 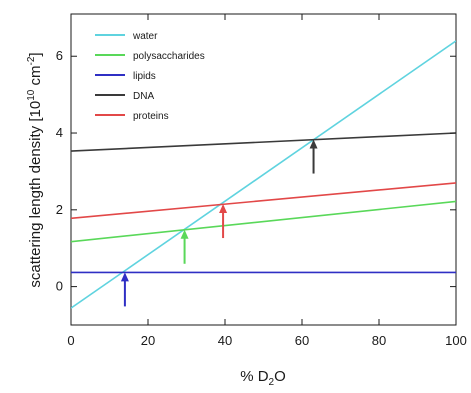 I want to click on arrow-polysaccharides, so click(x=184, y=246).